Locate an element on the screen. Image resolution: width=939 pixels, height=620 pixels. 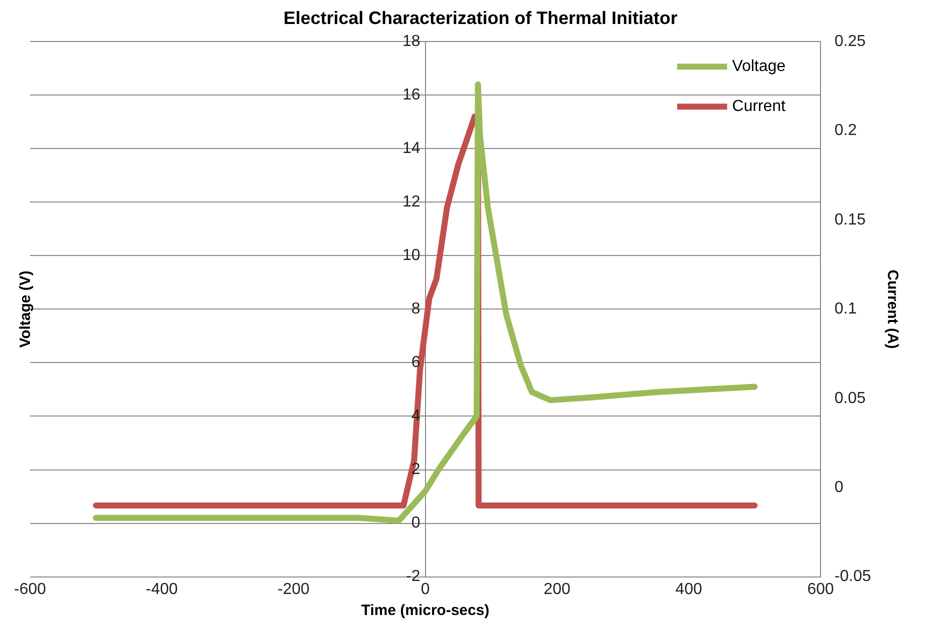
y2-tick-label: 0 is located at coordinates (839, 487).